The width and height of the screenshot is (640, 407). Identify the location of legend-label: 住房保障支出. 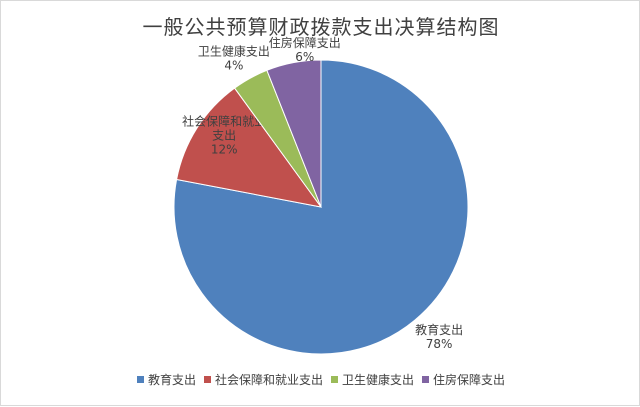
(469, 380).